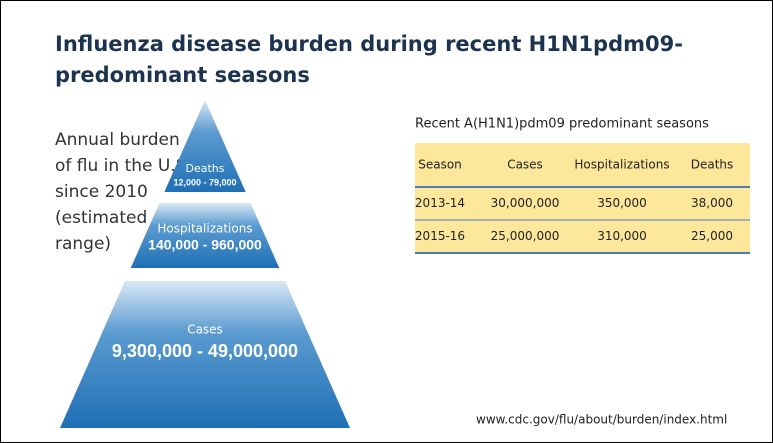 The height and width of the screenshot is (443, 773). I want to click on table-header: Season, so click(440, 165).